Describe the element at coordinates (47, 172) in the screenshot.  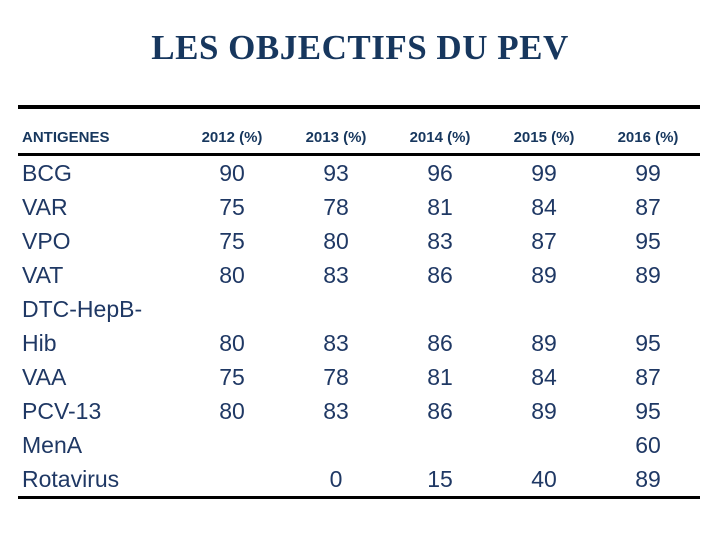
I see `antigen-label: BCG` at that location.